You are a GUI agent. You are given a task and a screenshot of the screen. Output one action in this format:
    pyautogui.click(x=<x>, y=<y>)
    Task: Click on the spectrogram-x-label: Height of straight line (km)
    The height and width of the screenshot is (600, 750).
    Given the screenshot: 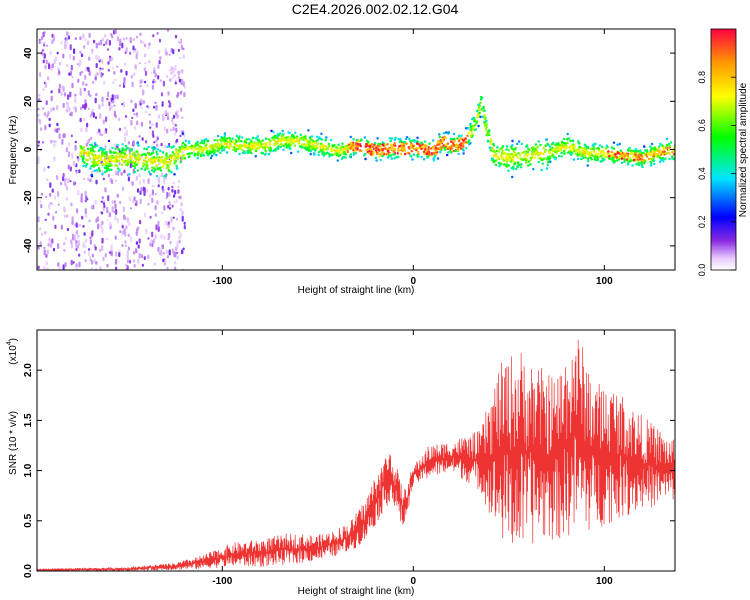 What is the action you would take?
    pyautogui.click(x=356, y=290)
    